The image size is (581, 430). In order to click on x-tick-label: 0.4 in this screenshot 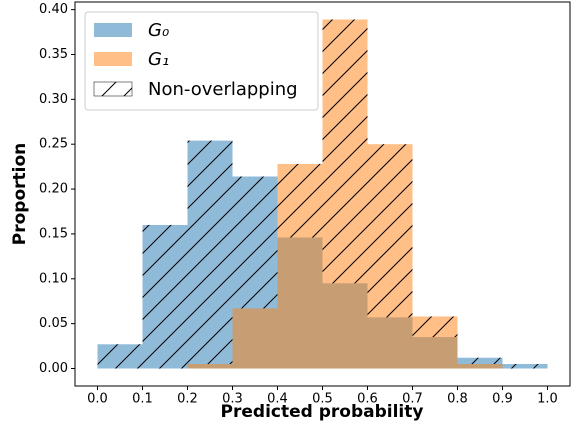, I will do `click(277, 399)`.